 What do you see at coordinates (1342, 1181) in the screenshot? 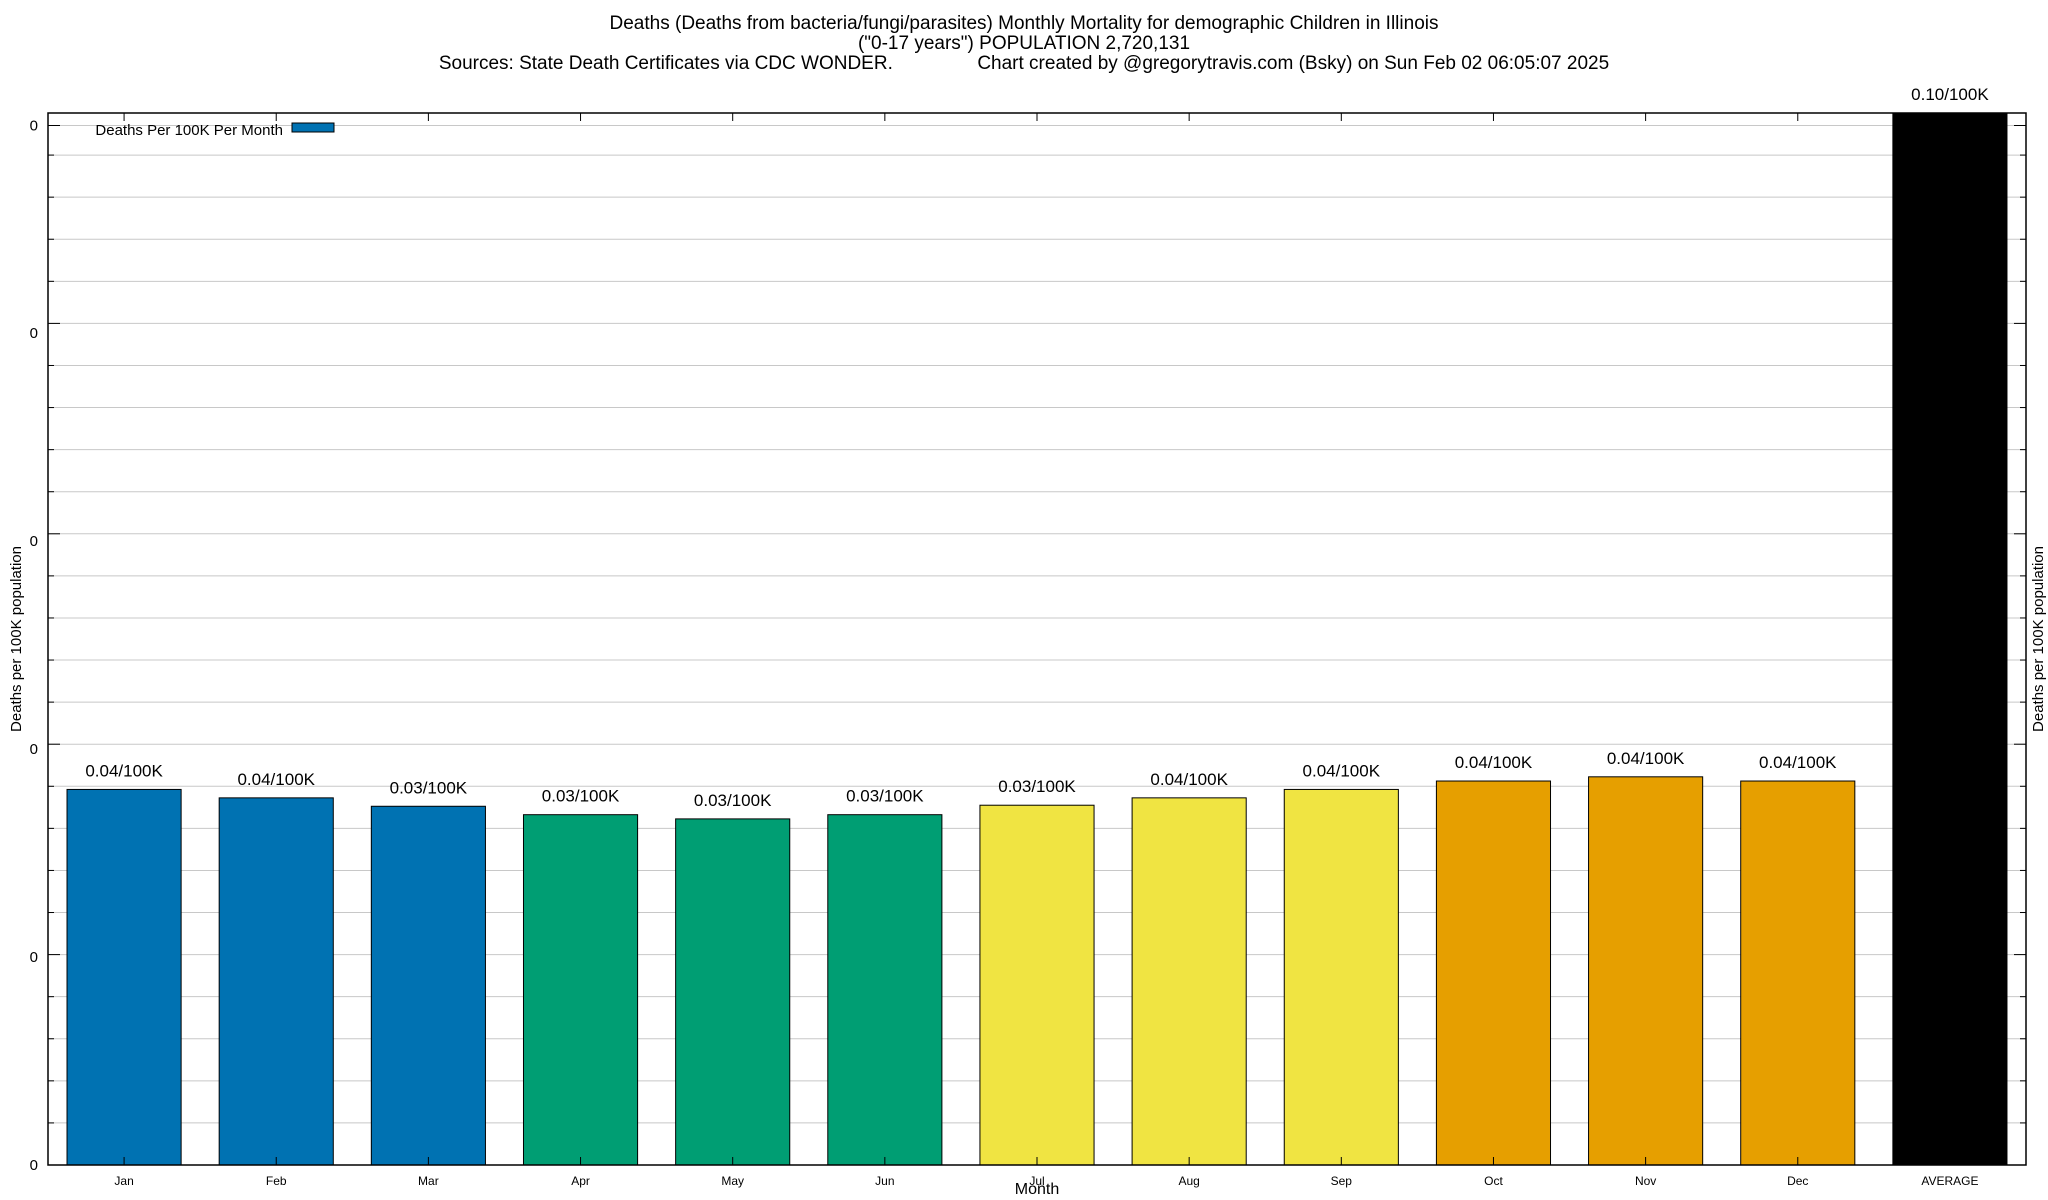
I see `x-tick-label: Sep` at bounding box center [1342, 1181].